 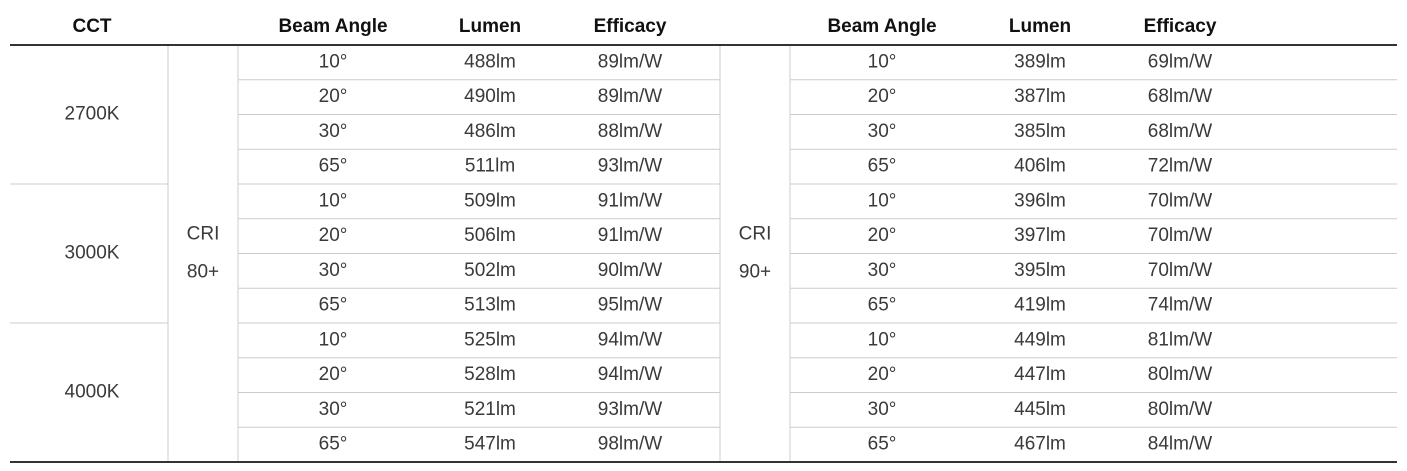 I want to click on cell: 385lm, so click(x=1040, y=131).